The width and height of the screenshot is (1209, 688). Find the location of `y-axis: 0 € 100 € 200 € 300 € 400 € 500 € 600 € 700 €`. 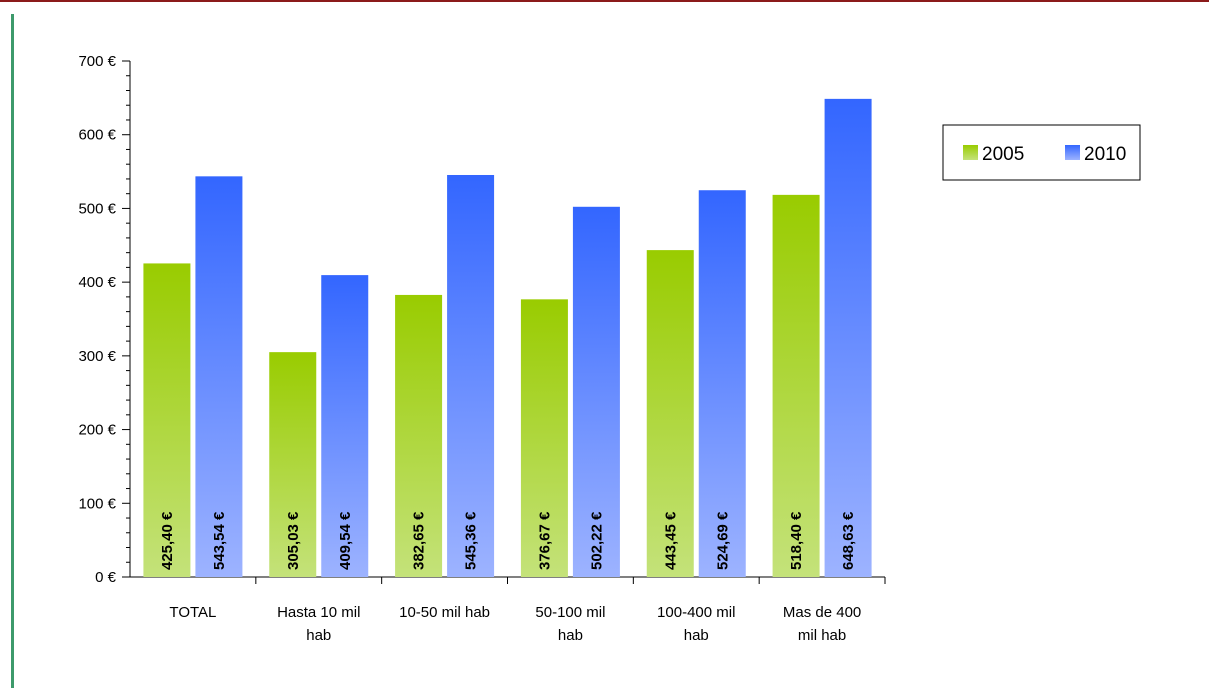

y-axis: 0 € 100 € 200 € 300 € 400 € 500 € 600 € 700 € is located at coordinates (104, 319).